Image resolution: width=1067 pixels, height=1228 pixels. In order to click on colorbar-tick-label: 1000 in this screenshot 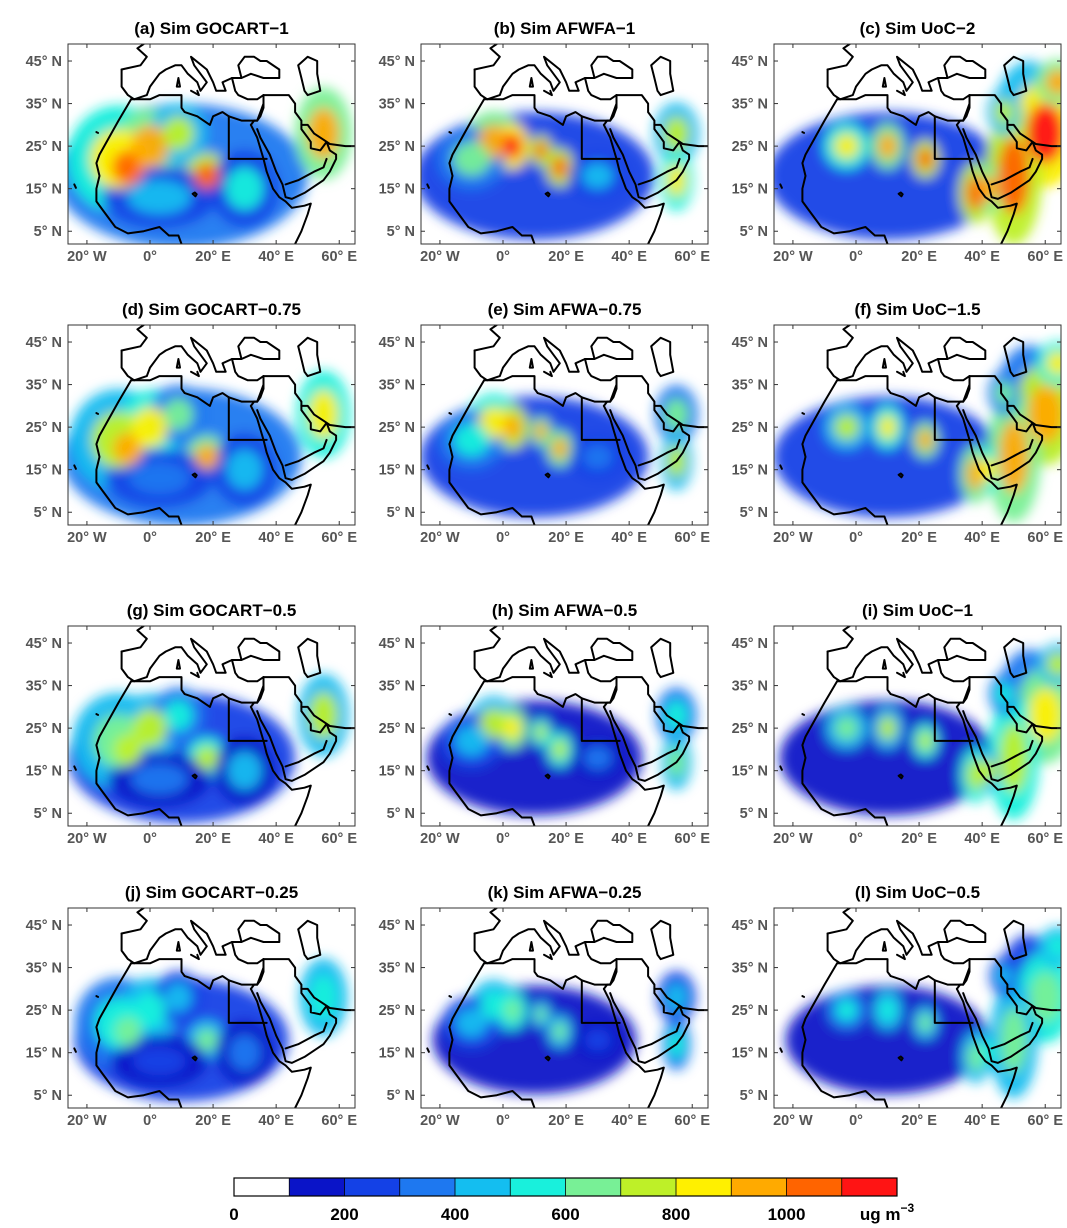, I will do `click(787, 1214)`.